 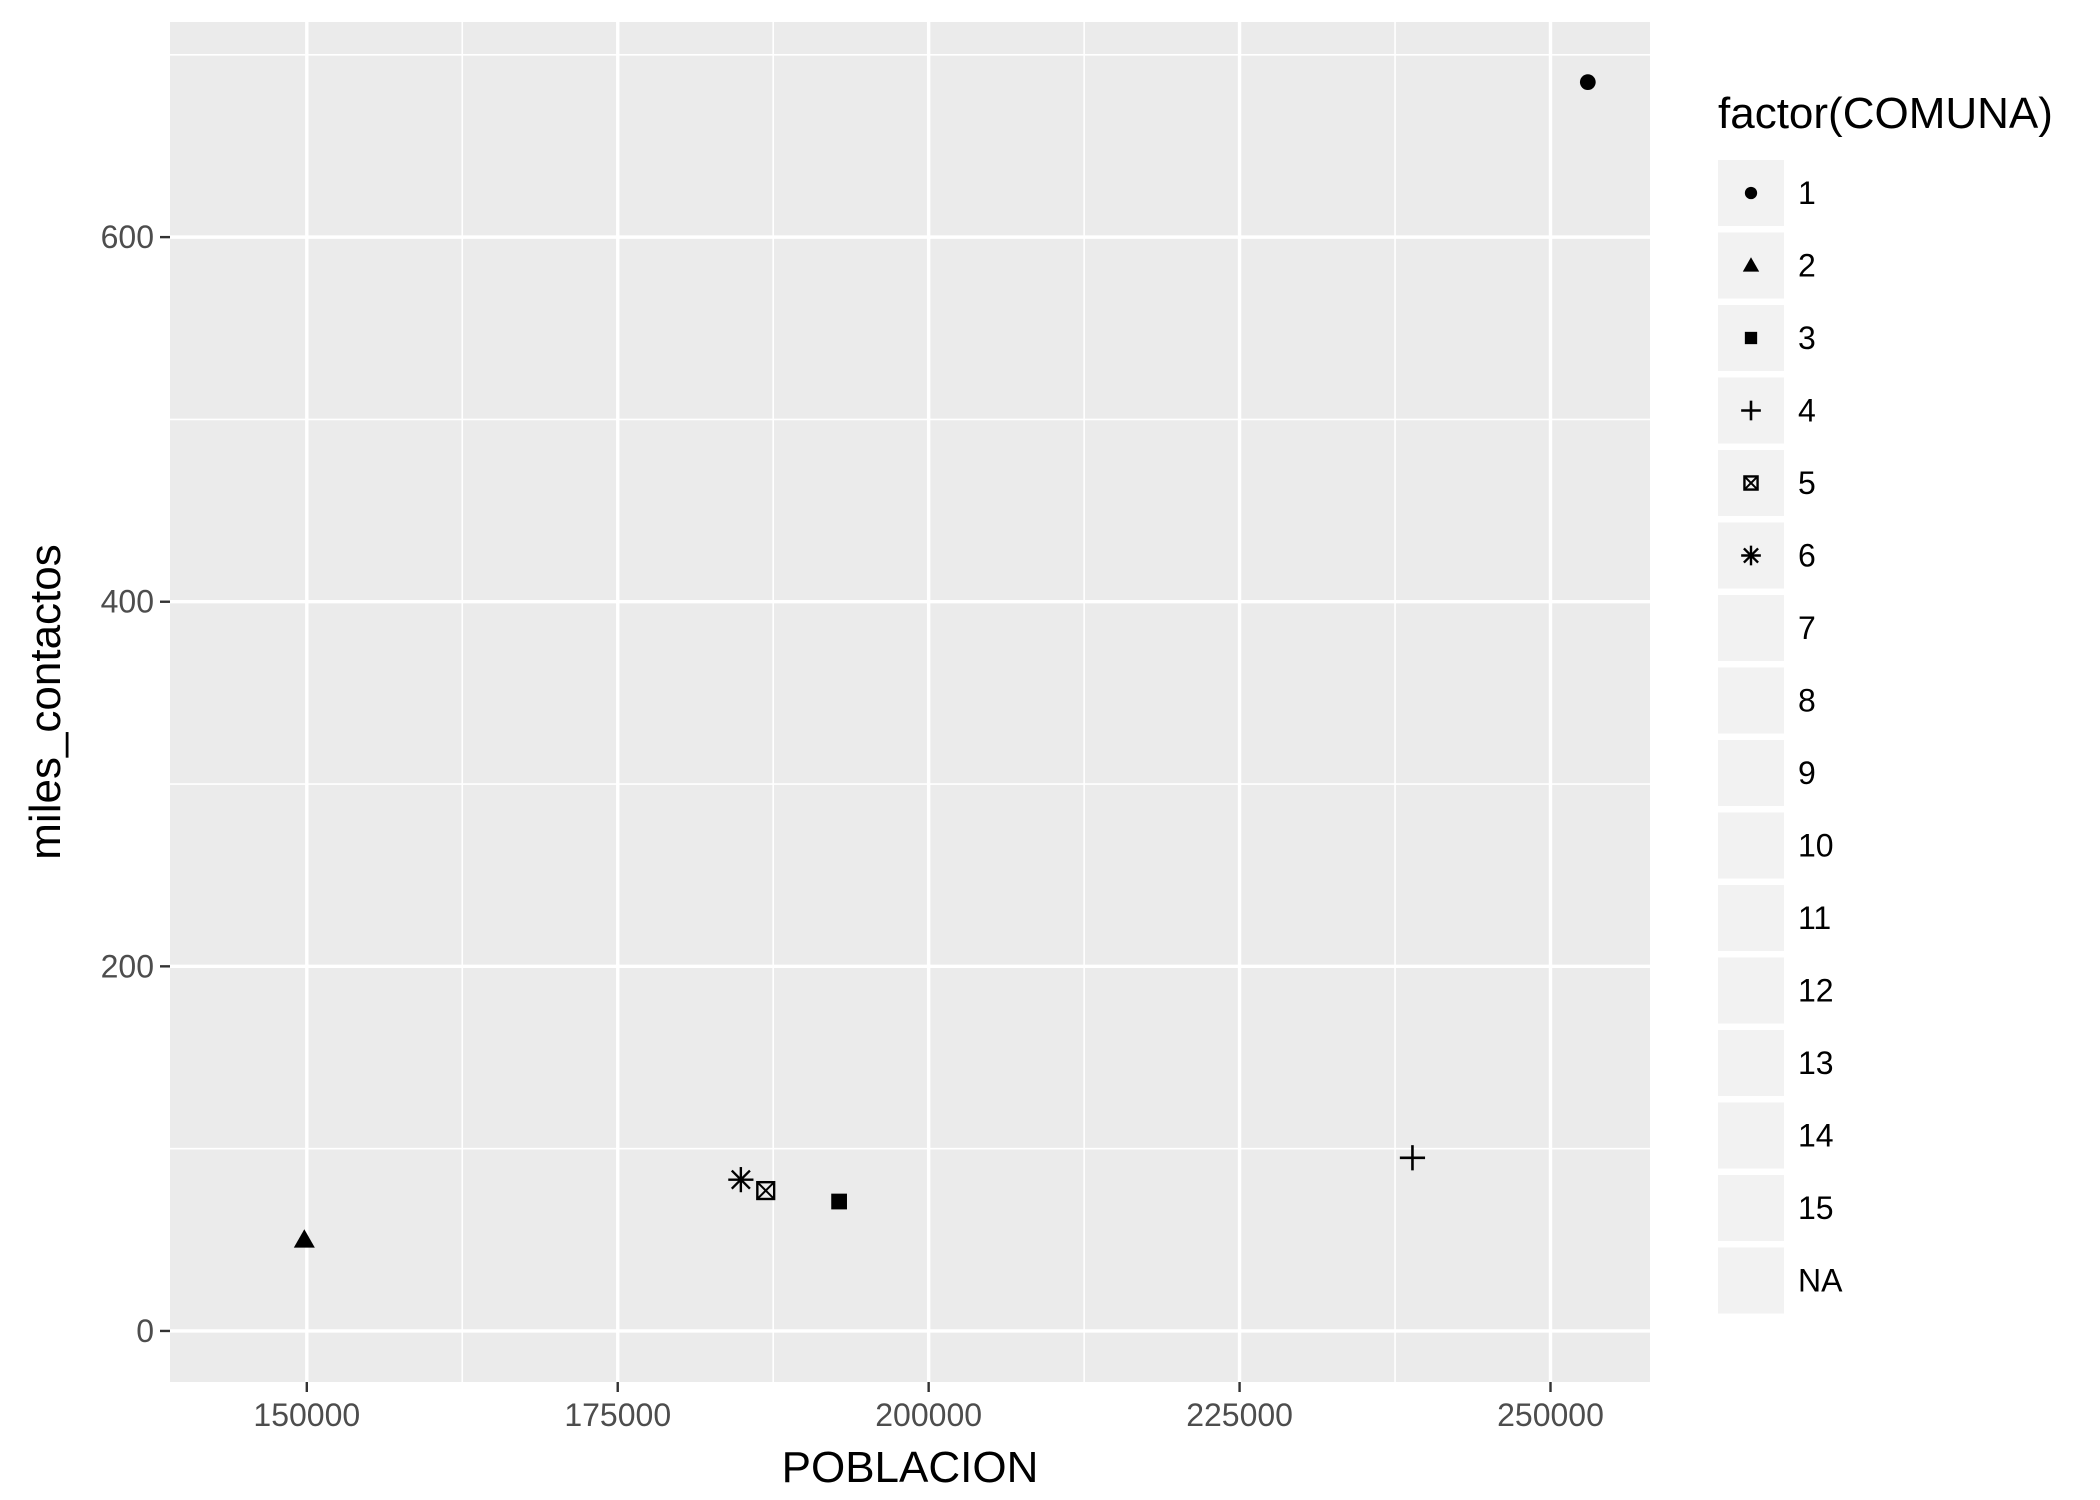 I want to click on legend-label: 5, so click(x=1807, y=483).